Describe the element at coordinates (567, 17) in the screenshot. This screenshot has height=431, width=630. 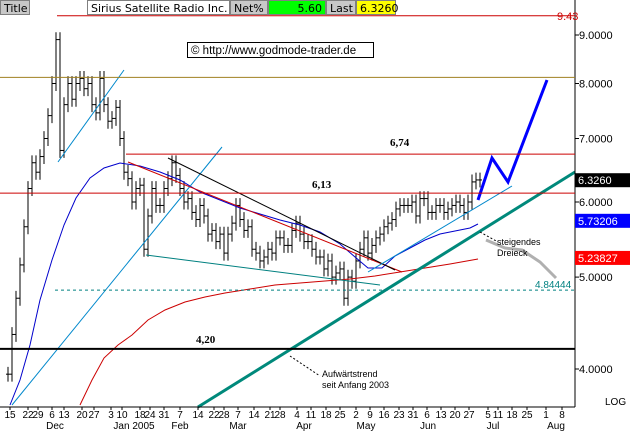
I see `level-label-943: 9.43` at that location.